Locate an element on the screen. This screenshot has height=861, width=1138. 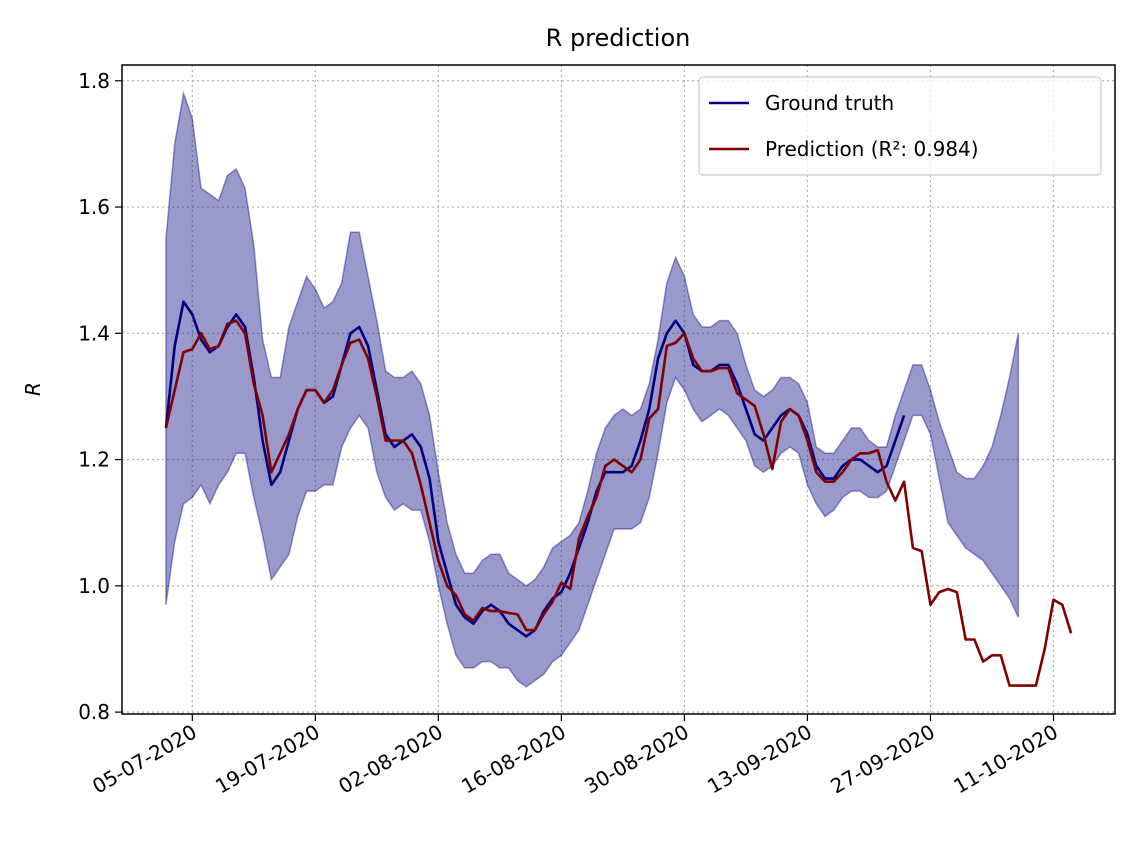
y-axis-label: R is located at coordinates (33, 389).